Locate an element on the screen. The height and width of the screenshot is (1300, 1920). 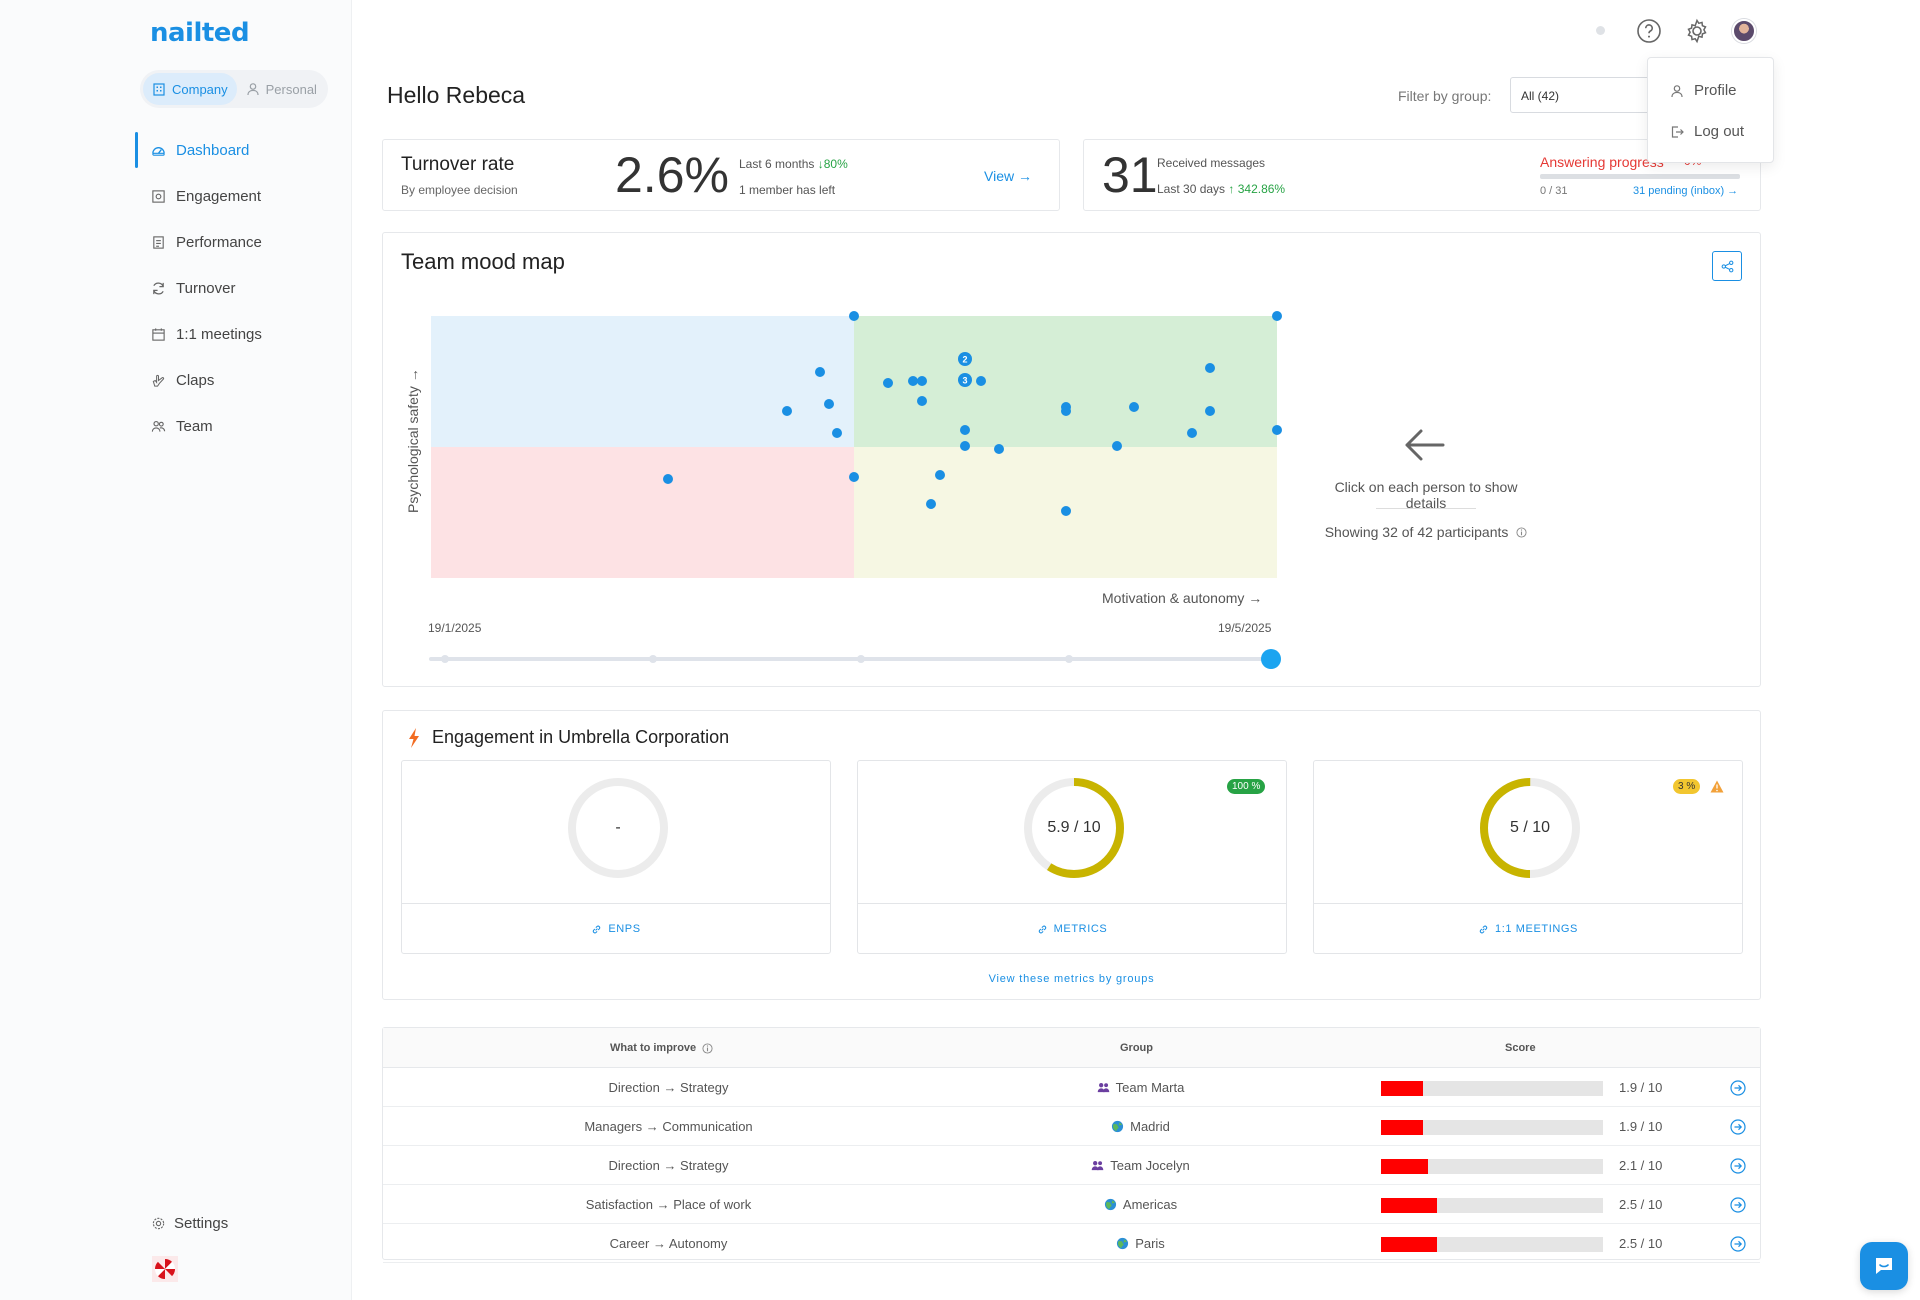
table-row: Direction → Strategy Team Marta 1.9 / 10 is located at coordinates (1071, 1087).